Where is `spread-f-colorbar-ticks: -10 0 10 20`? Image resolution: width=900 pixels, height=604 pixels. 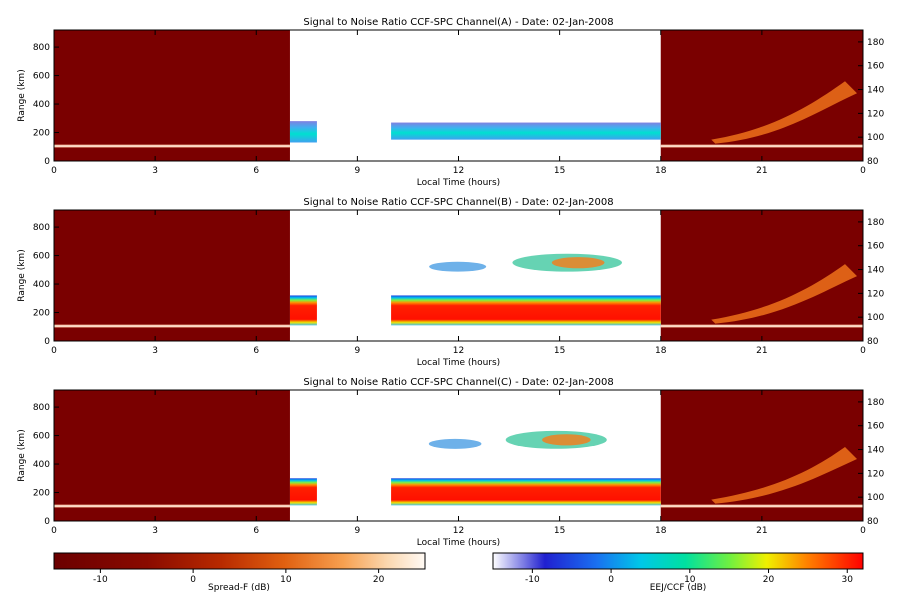 spread-f-colorbar-ticks: -10 0 10 20 is located at coordinates (239, 577).